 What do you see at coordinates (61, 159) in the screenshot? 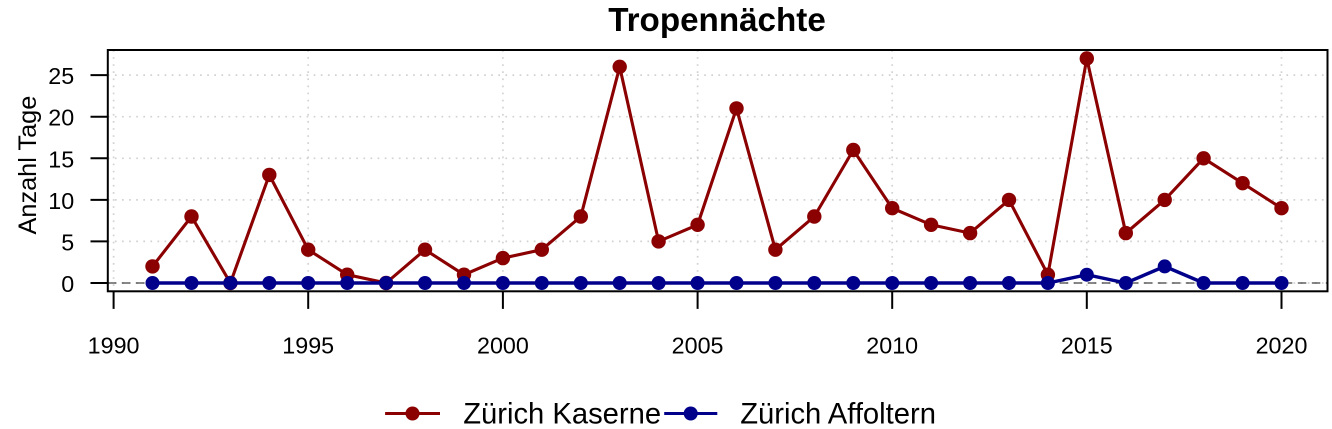
I see `svg-text: 15` at bounding box center [61, 159].